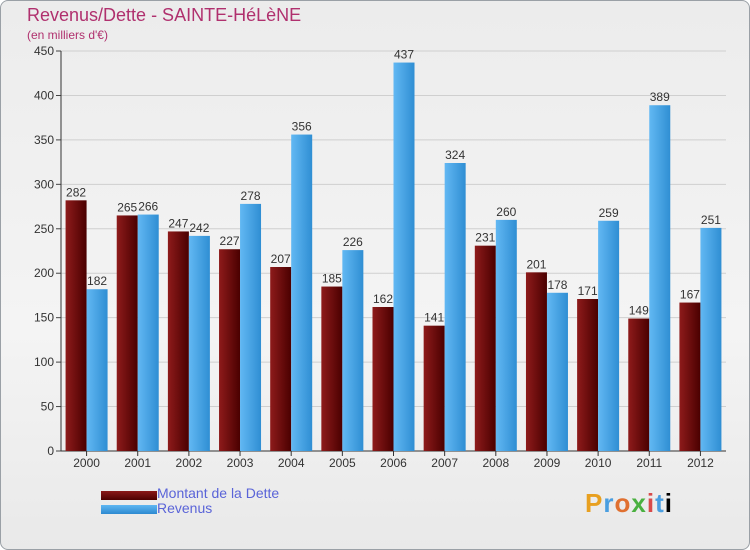 The height and width of the screenshot is (550, 750). Describe the element at coordinates (189, 463) in the screenshot. I see `x-tick-label: 2002` at that location.